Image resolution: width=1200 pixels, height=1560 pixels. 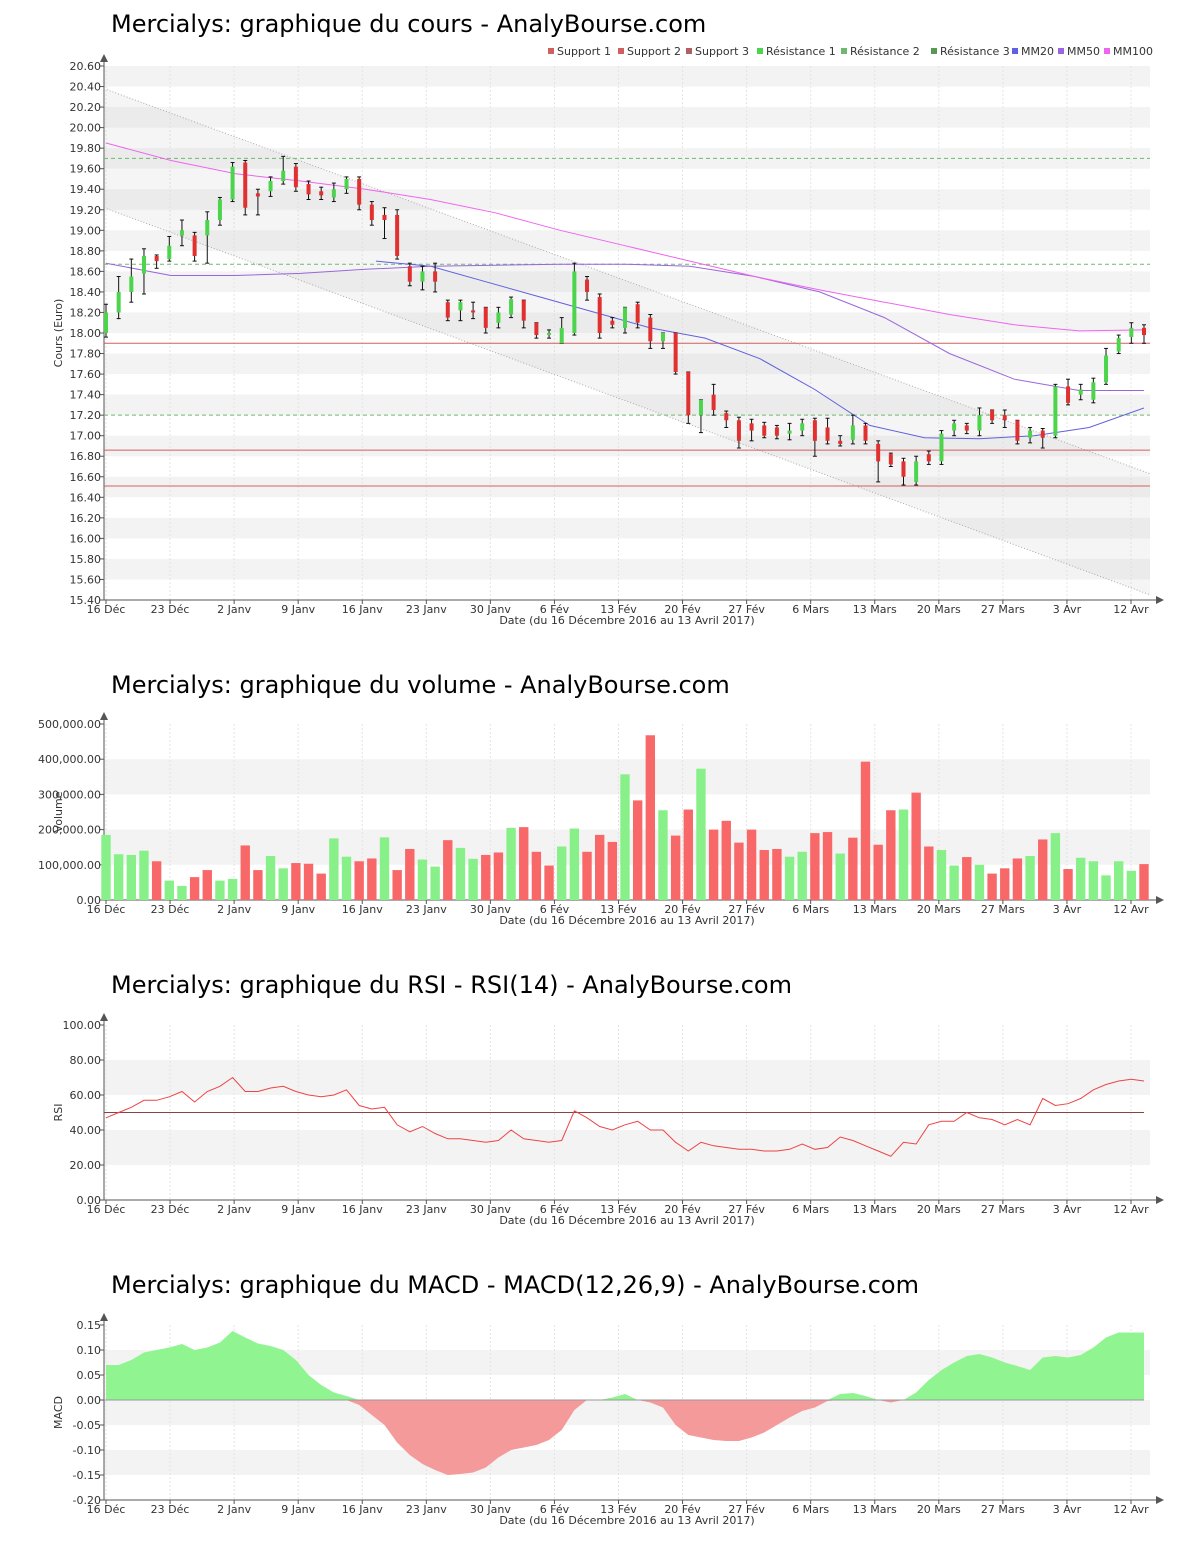 I want to click on y-tick-label: 18.80, so click(x=86, y=251).